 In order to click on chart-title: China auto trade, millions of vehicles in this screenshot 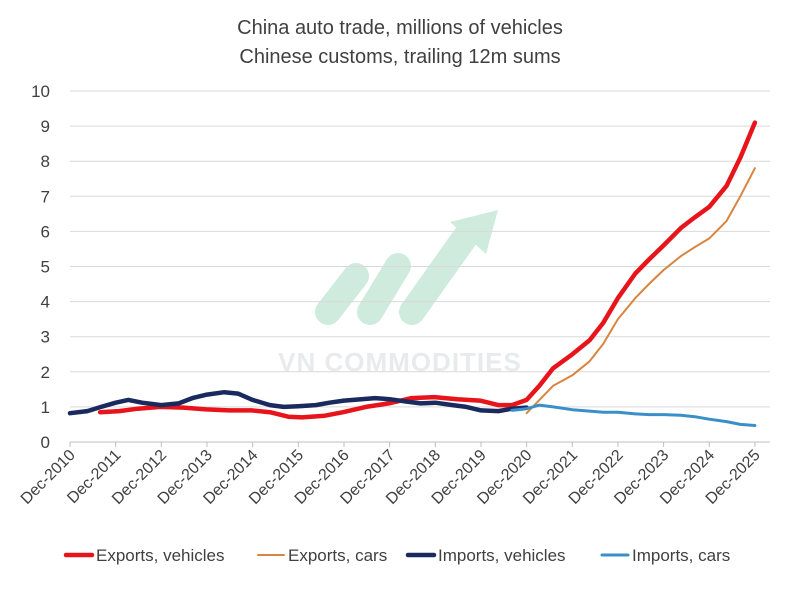, I will do `click(400, 28)`.